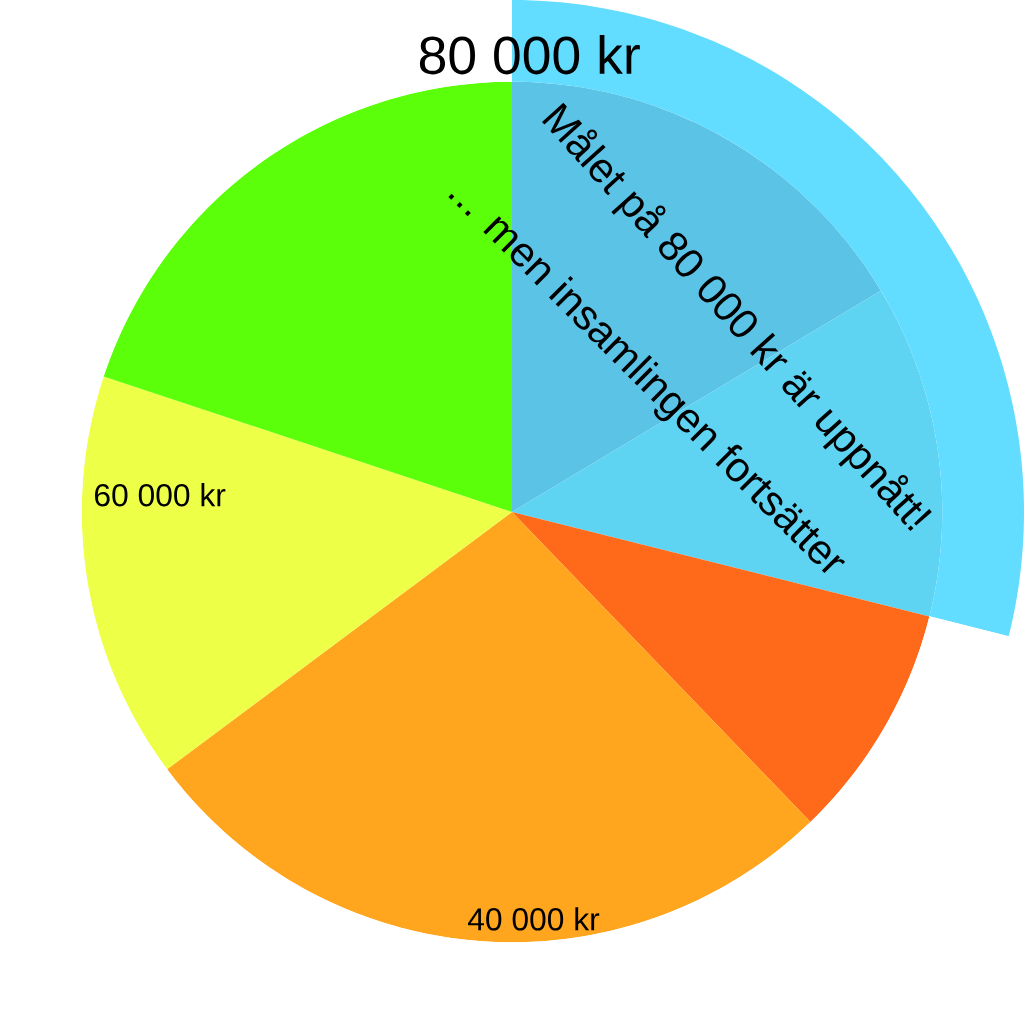 The width and height of the screenshot is (1024, 1024). I want to click on text: 60 000 kr, so click(160, 495).